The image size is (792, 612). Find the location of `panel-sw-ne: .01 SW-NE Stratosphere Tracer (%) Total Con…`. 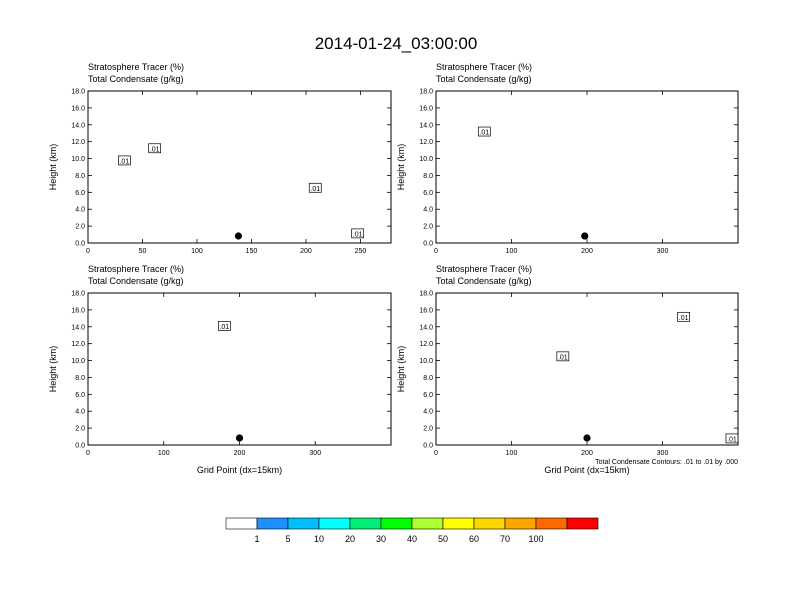

panel-sw-ne: .01 SW-NE Stratosphere Tracer (%) Total Con… is located at coordinates (567, 158).